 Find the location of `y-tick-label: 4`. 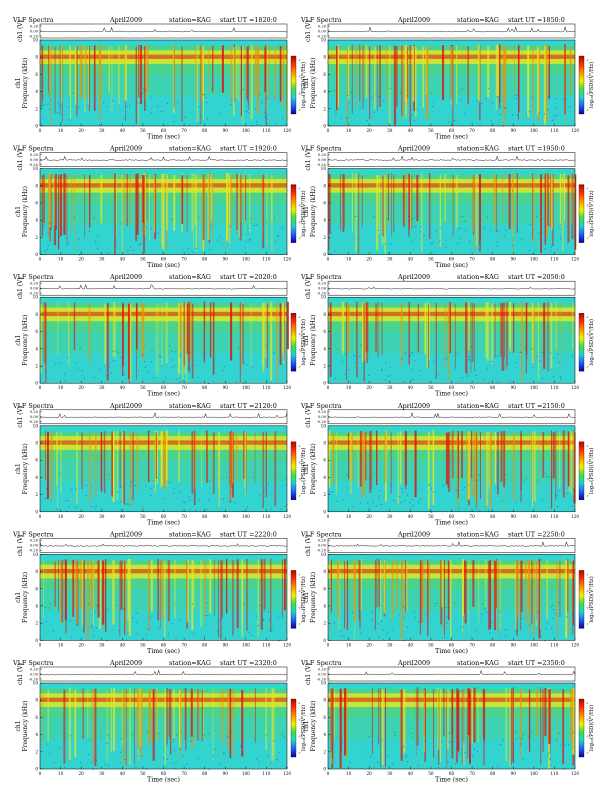

y-tick-label: 4 is located at coordinates (324, 606).